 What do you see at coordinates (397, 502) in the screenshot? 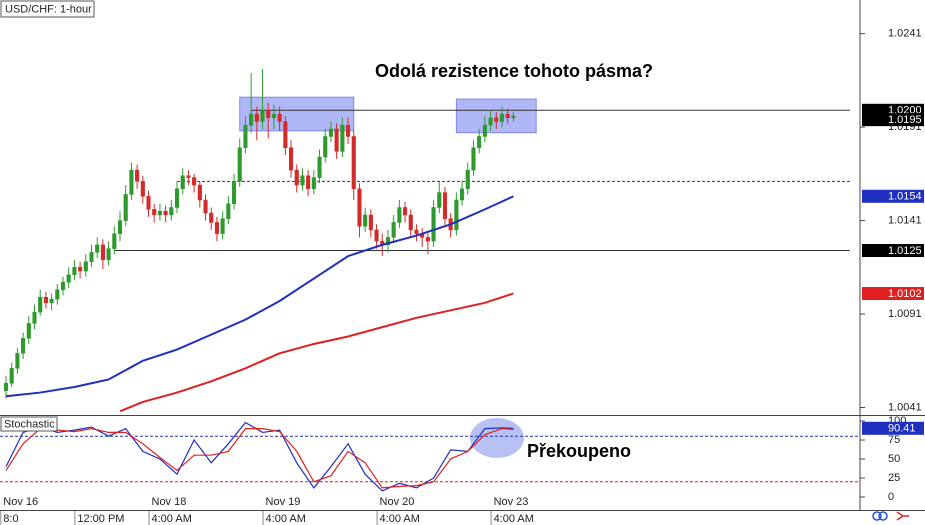
I see `date-label: Nov 20` at bounding box center [397, 502].